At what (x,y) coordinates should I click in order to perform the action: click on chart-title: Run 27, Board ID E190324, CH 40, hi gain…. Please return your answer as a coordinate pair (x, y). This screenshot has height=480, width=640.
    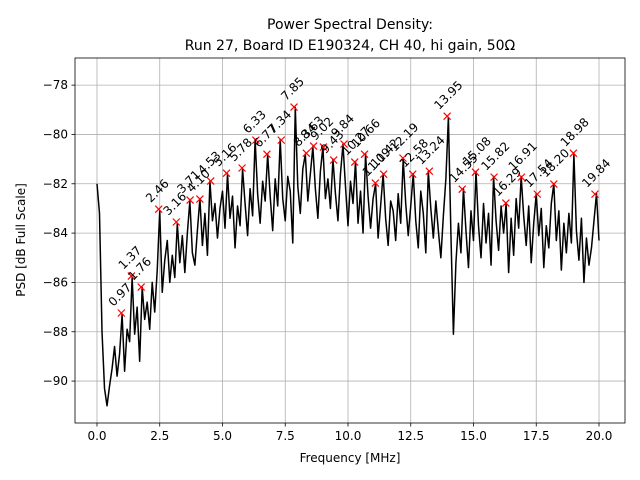
    Looking at the image, I should click on (350, 46).